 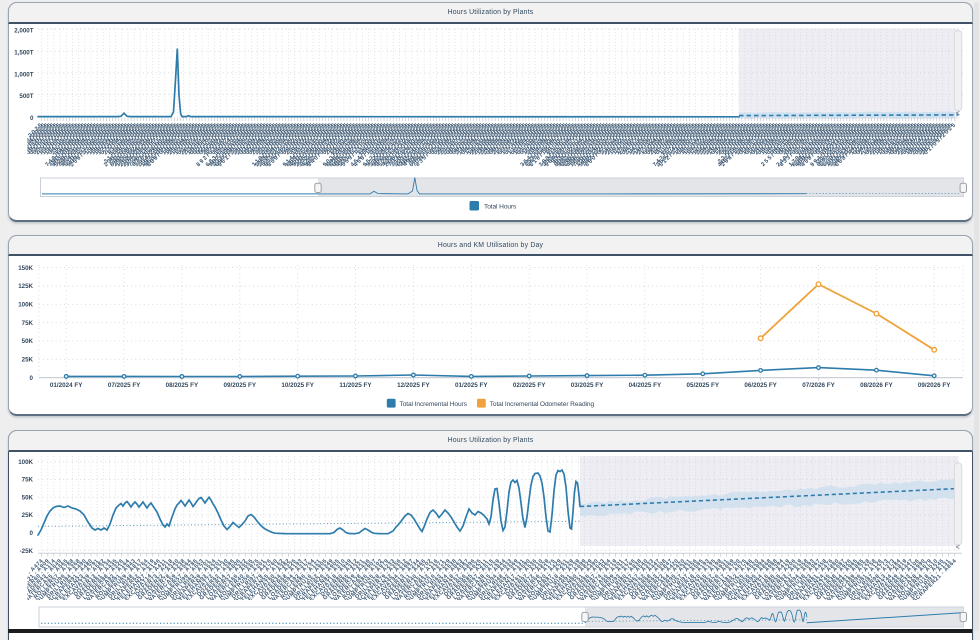 What do you see at coordinates (297, 385) in the screenshot?
I see `svg-text: 10/2025 FY` at bounding box center [297, 385].